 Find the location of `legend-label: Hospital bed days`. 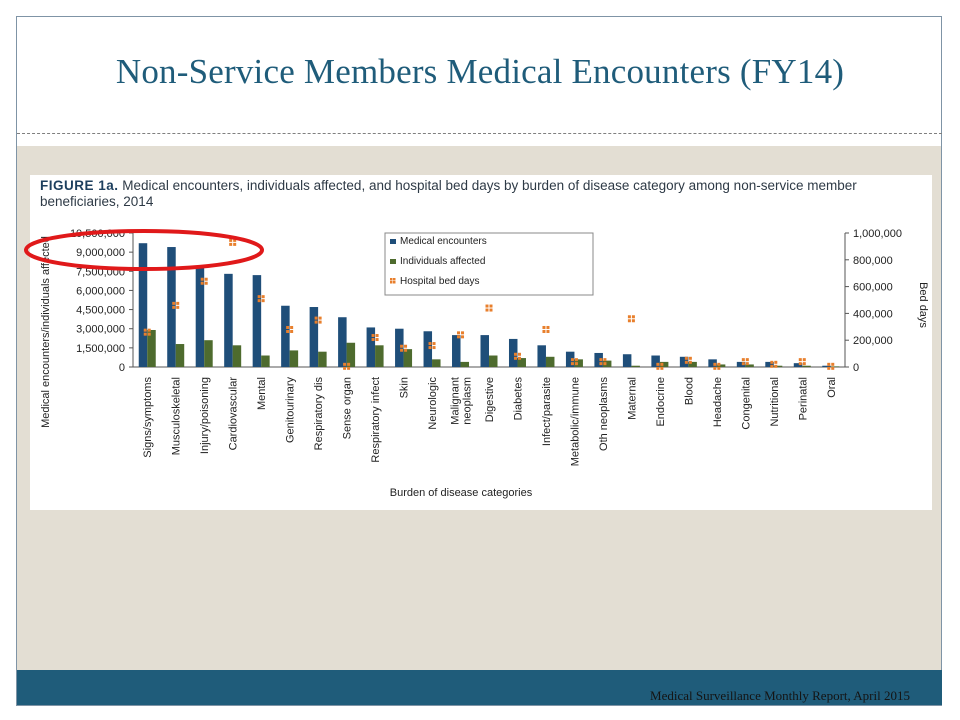

legend-label: Hospital bed days is located at coordinates (440, 281).